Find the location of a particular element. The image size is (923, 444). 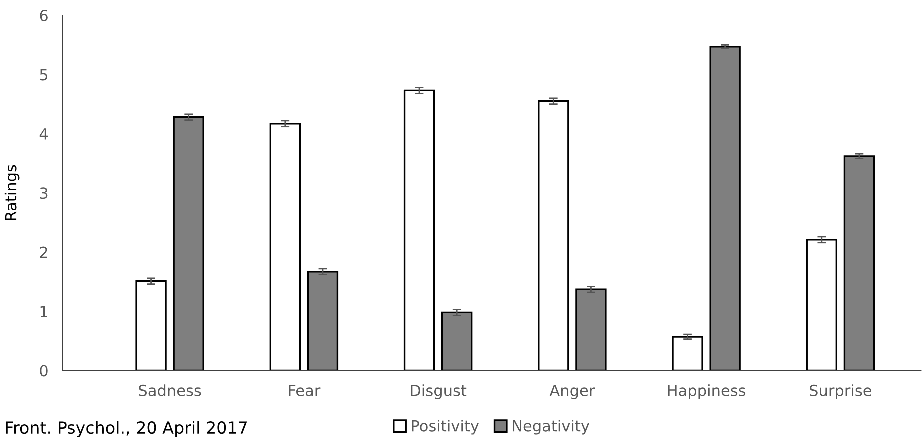

x-tick-label: Happiness is located at coordinates (707, 392).